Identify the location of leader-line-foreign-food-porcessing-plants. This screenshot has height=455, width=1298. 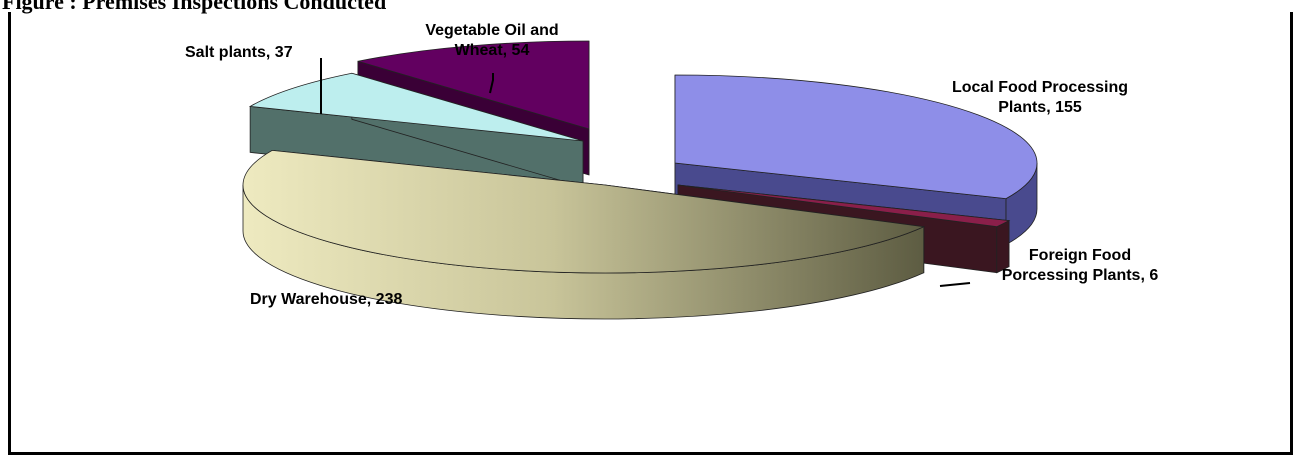
(955, 284).